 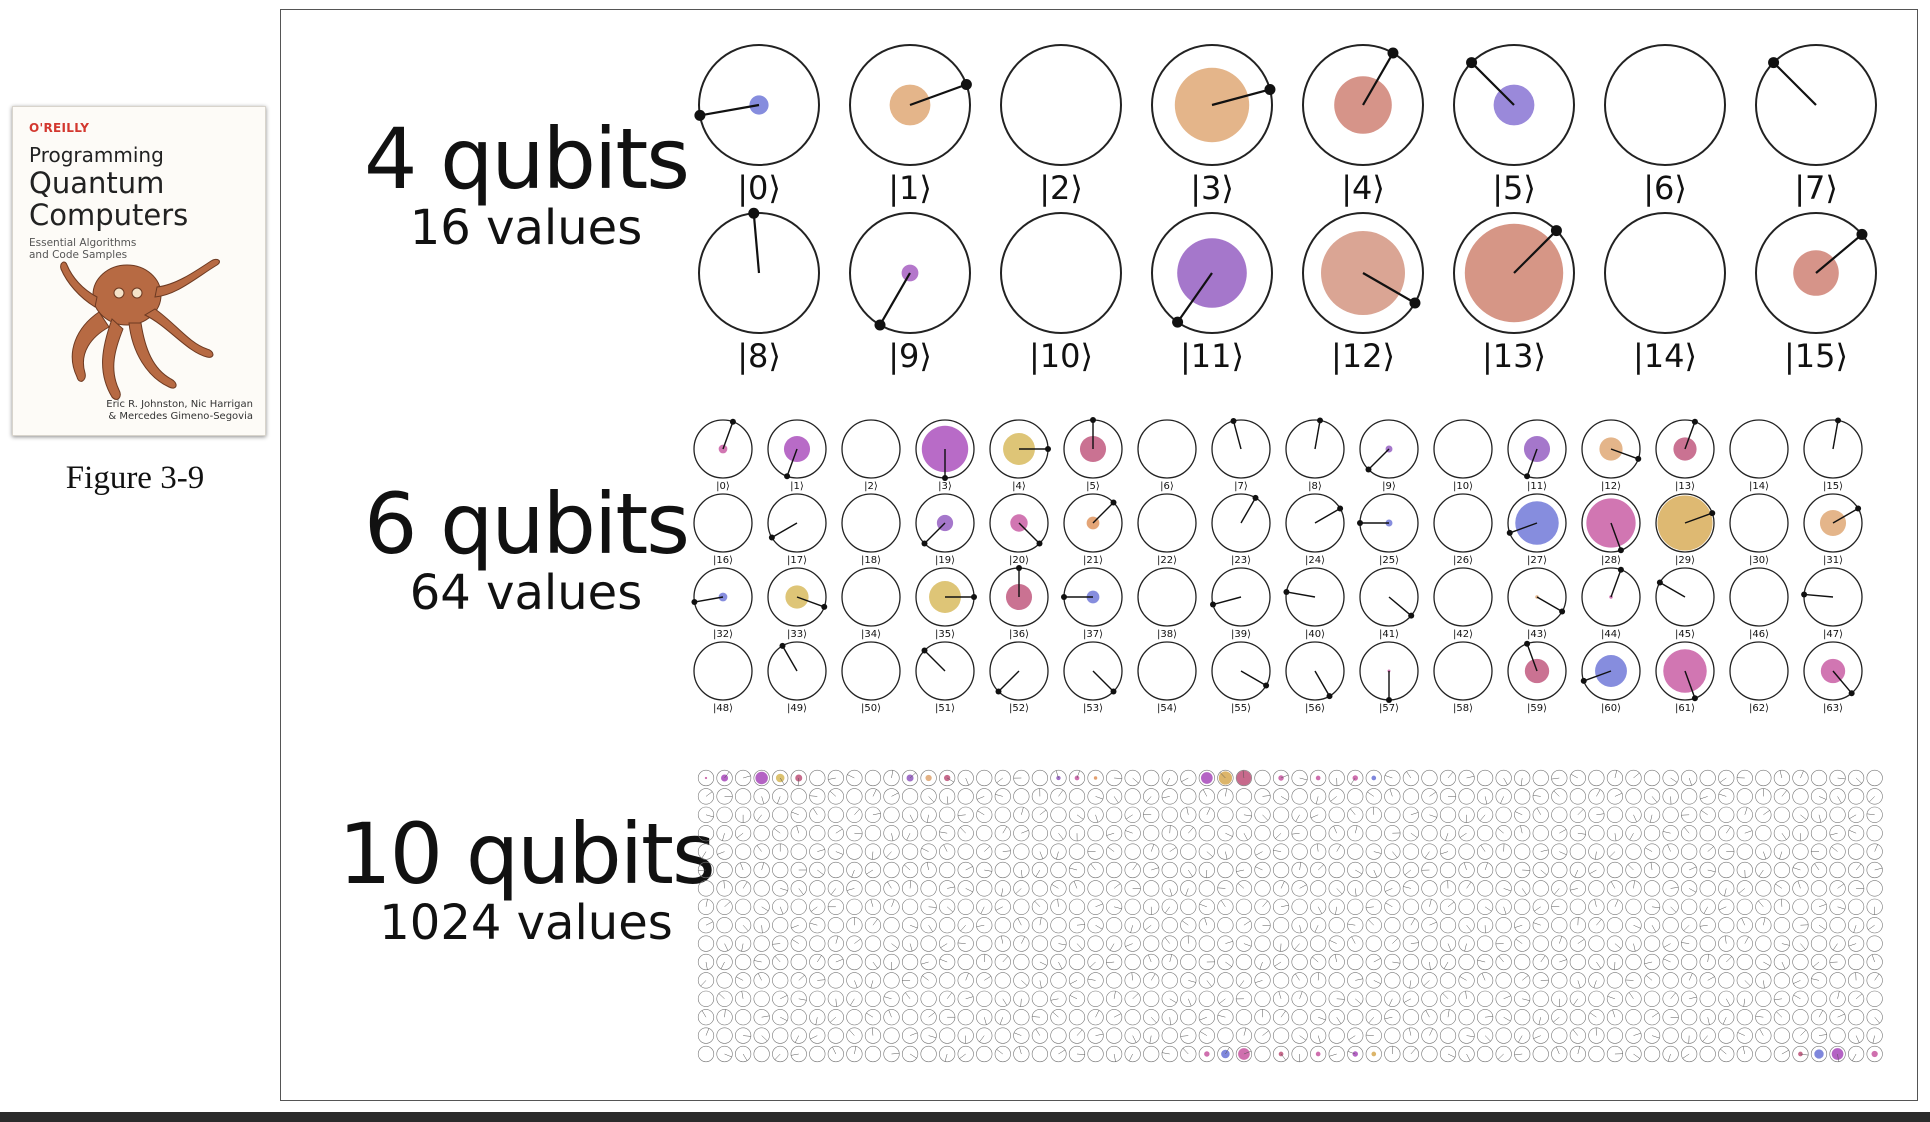 What do you see at coordinates (1685, 486) in the screenshot?
I see `state-label: |13⟩` at bounding box center [1685, 486].